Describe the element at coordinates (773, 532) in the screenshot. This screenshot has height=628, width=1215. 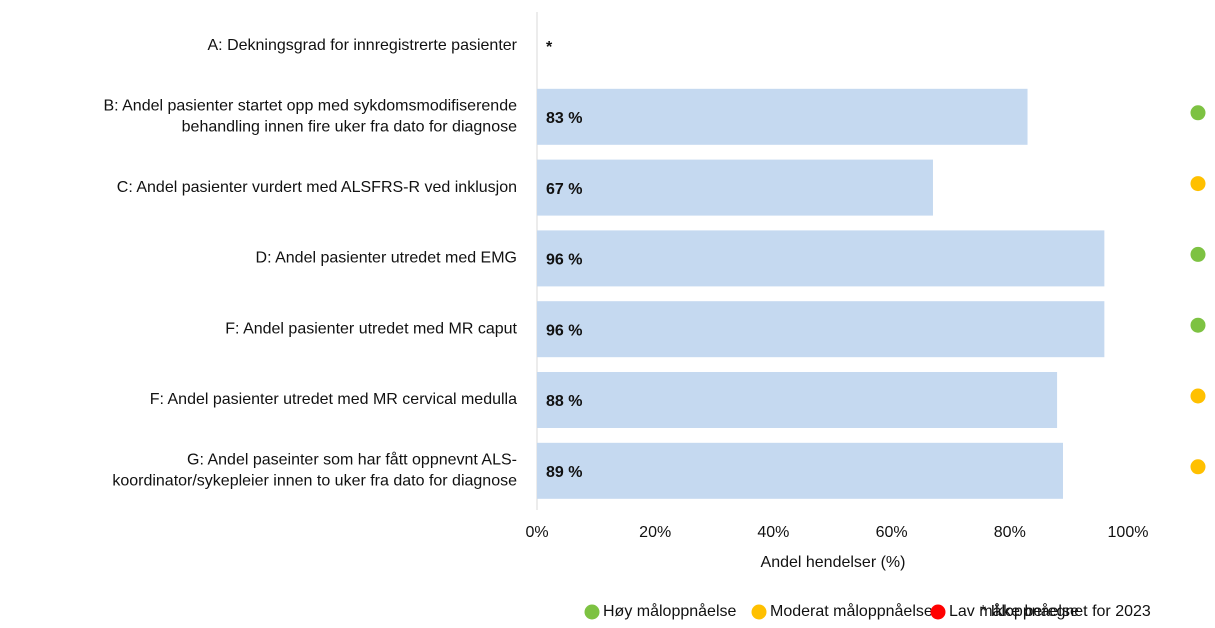
I see `x-tick-label: 40%` at that location.